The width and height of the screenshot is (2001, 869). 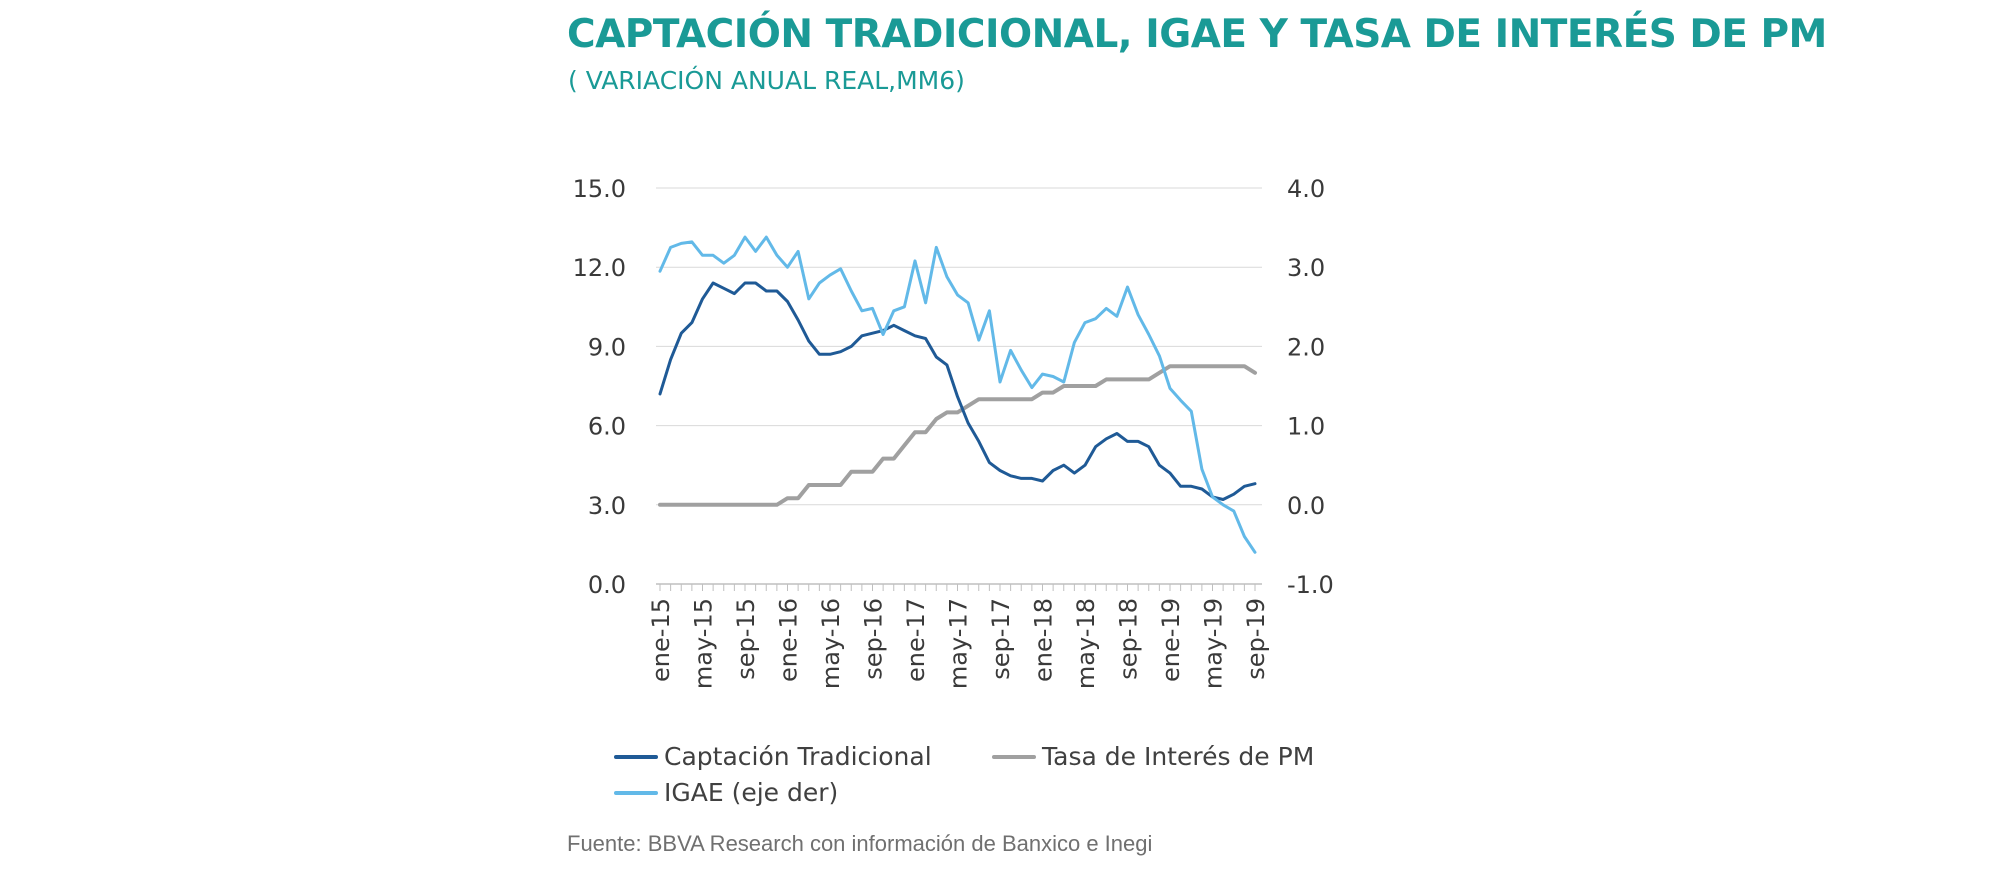 What do you see at coordinates (1044, 640) in the screenshot?
I see `x-tick-label: ene-18` at bounding box center [1044, 640].